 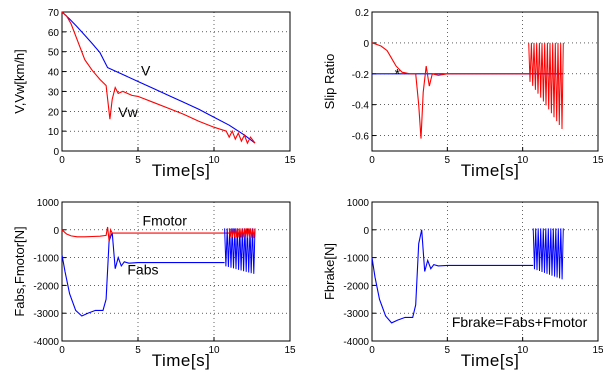 What do you see at coordinates (54, 112) in the screenshot?
I see `y-tick-label: 20` at bounding box center [54, 112].